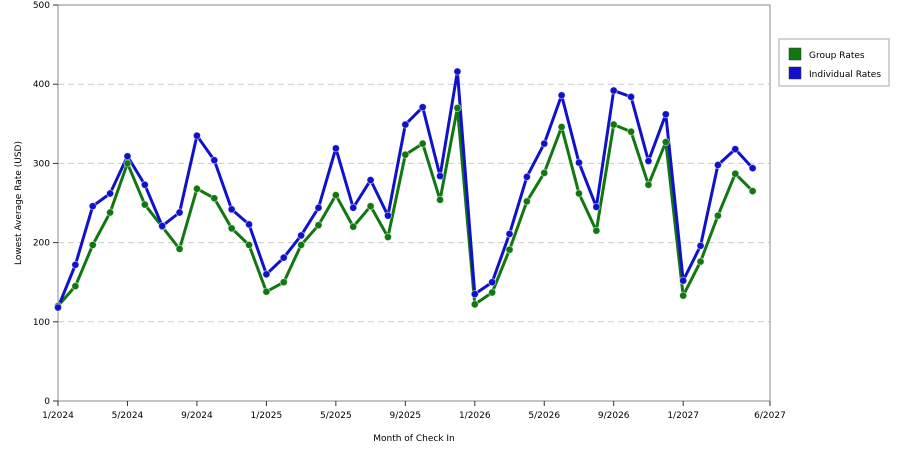  What do you see at coordinates (475, 416) in the screenshot?
I see `x-tick-label: 1/2026` at bounding box center [475, 416].